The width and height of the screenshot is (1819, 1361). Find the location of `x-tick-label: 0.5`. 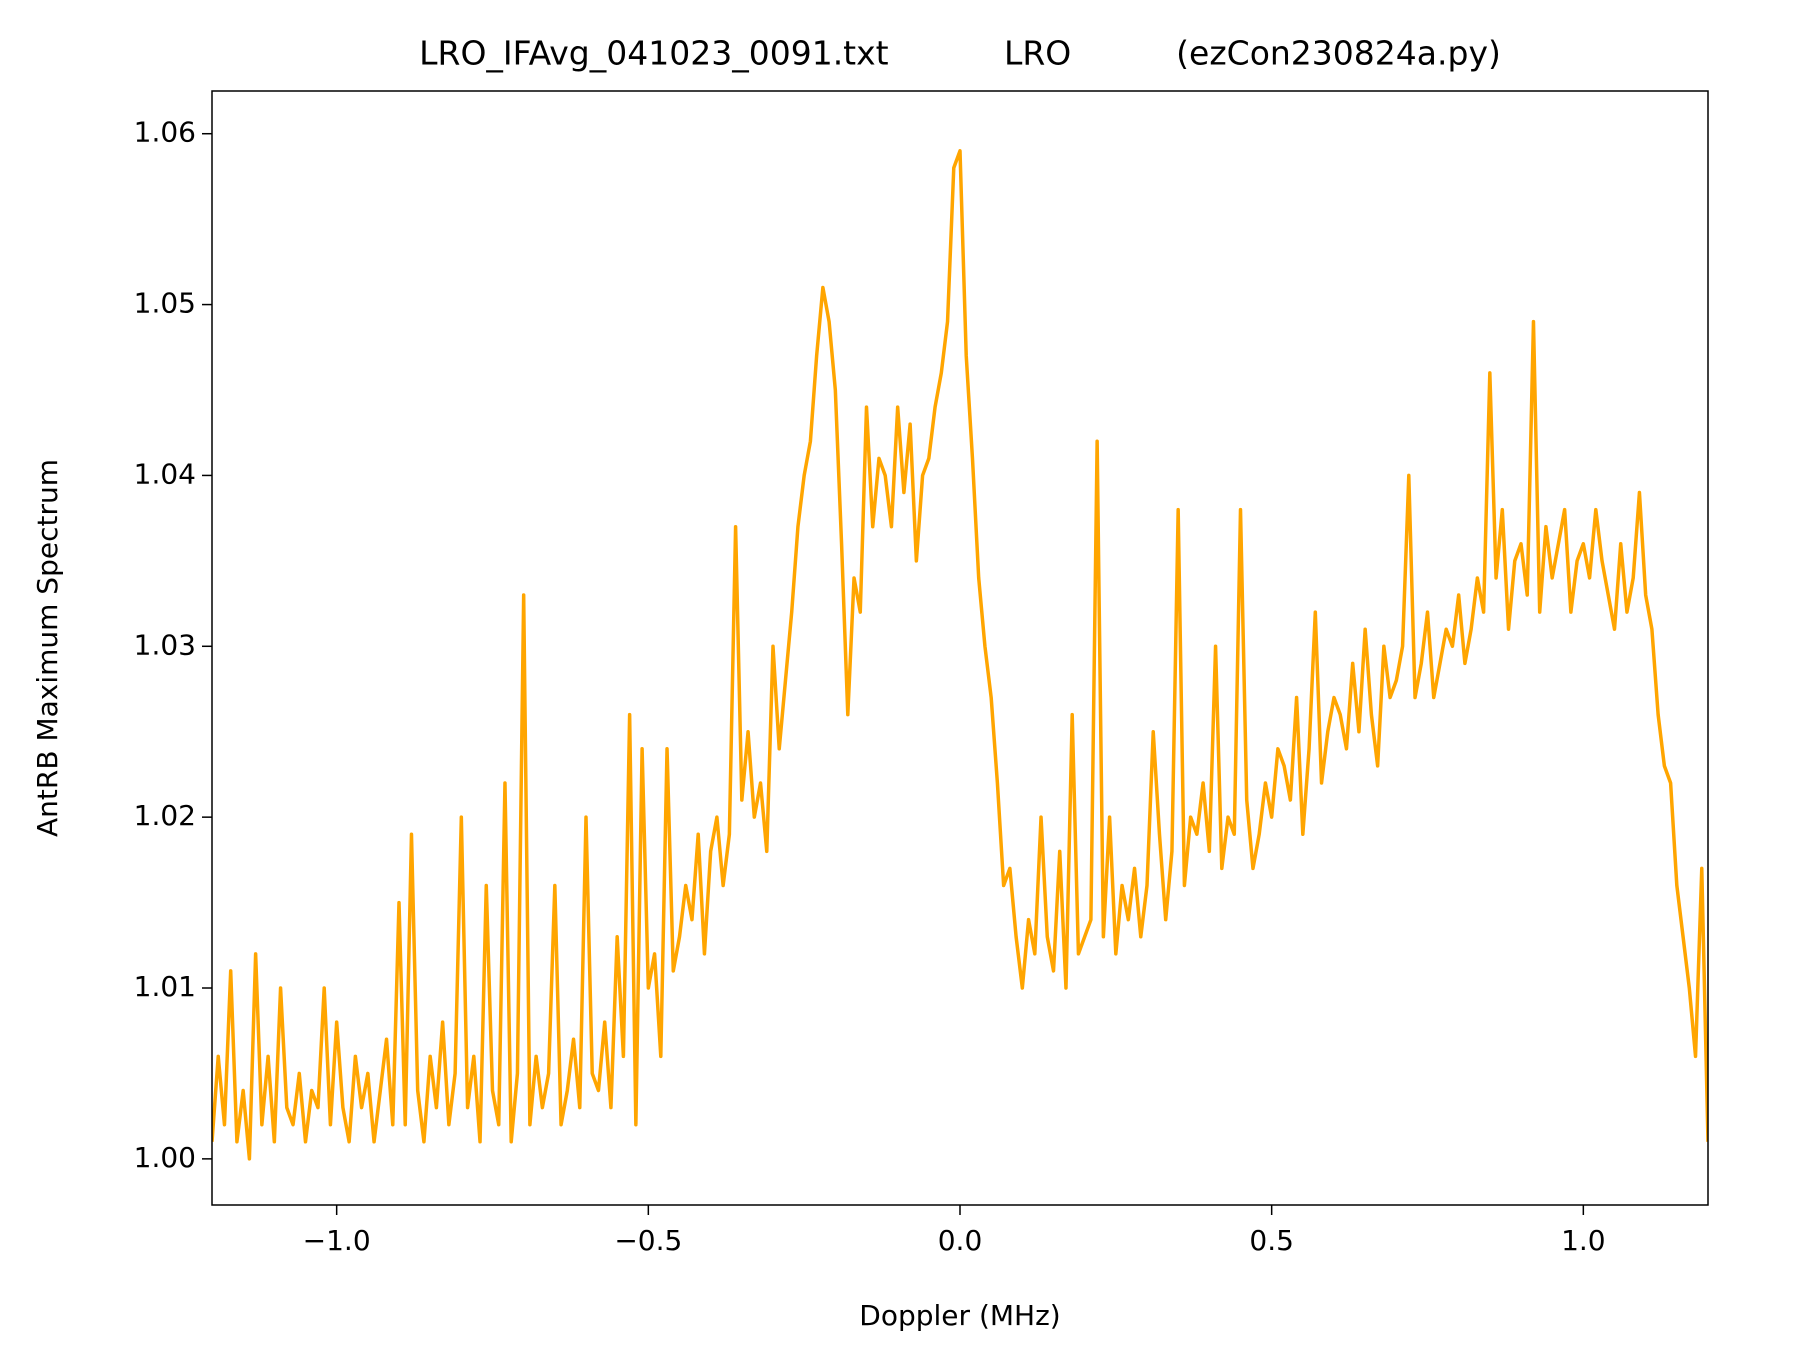

x-tick-label: 0.5 is located at coordinates (1271, 1240).